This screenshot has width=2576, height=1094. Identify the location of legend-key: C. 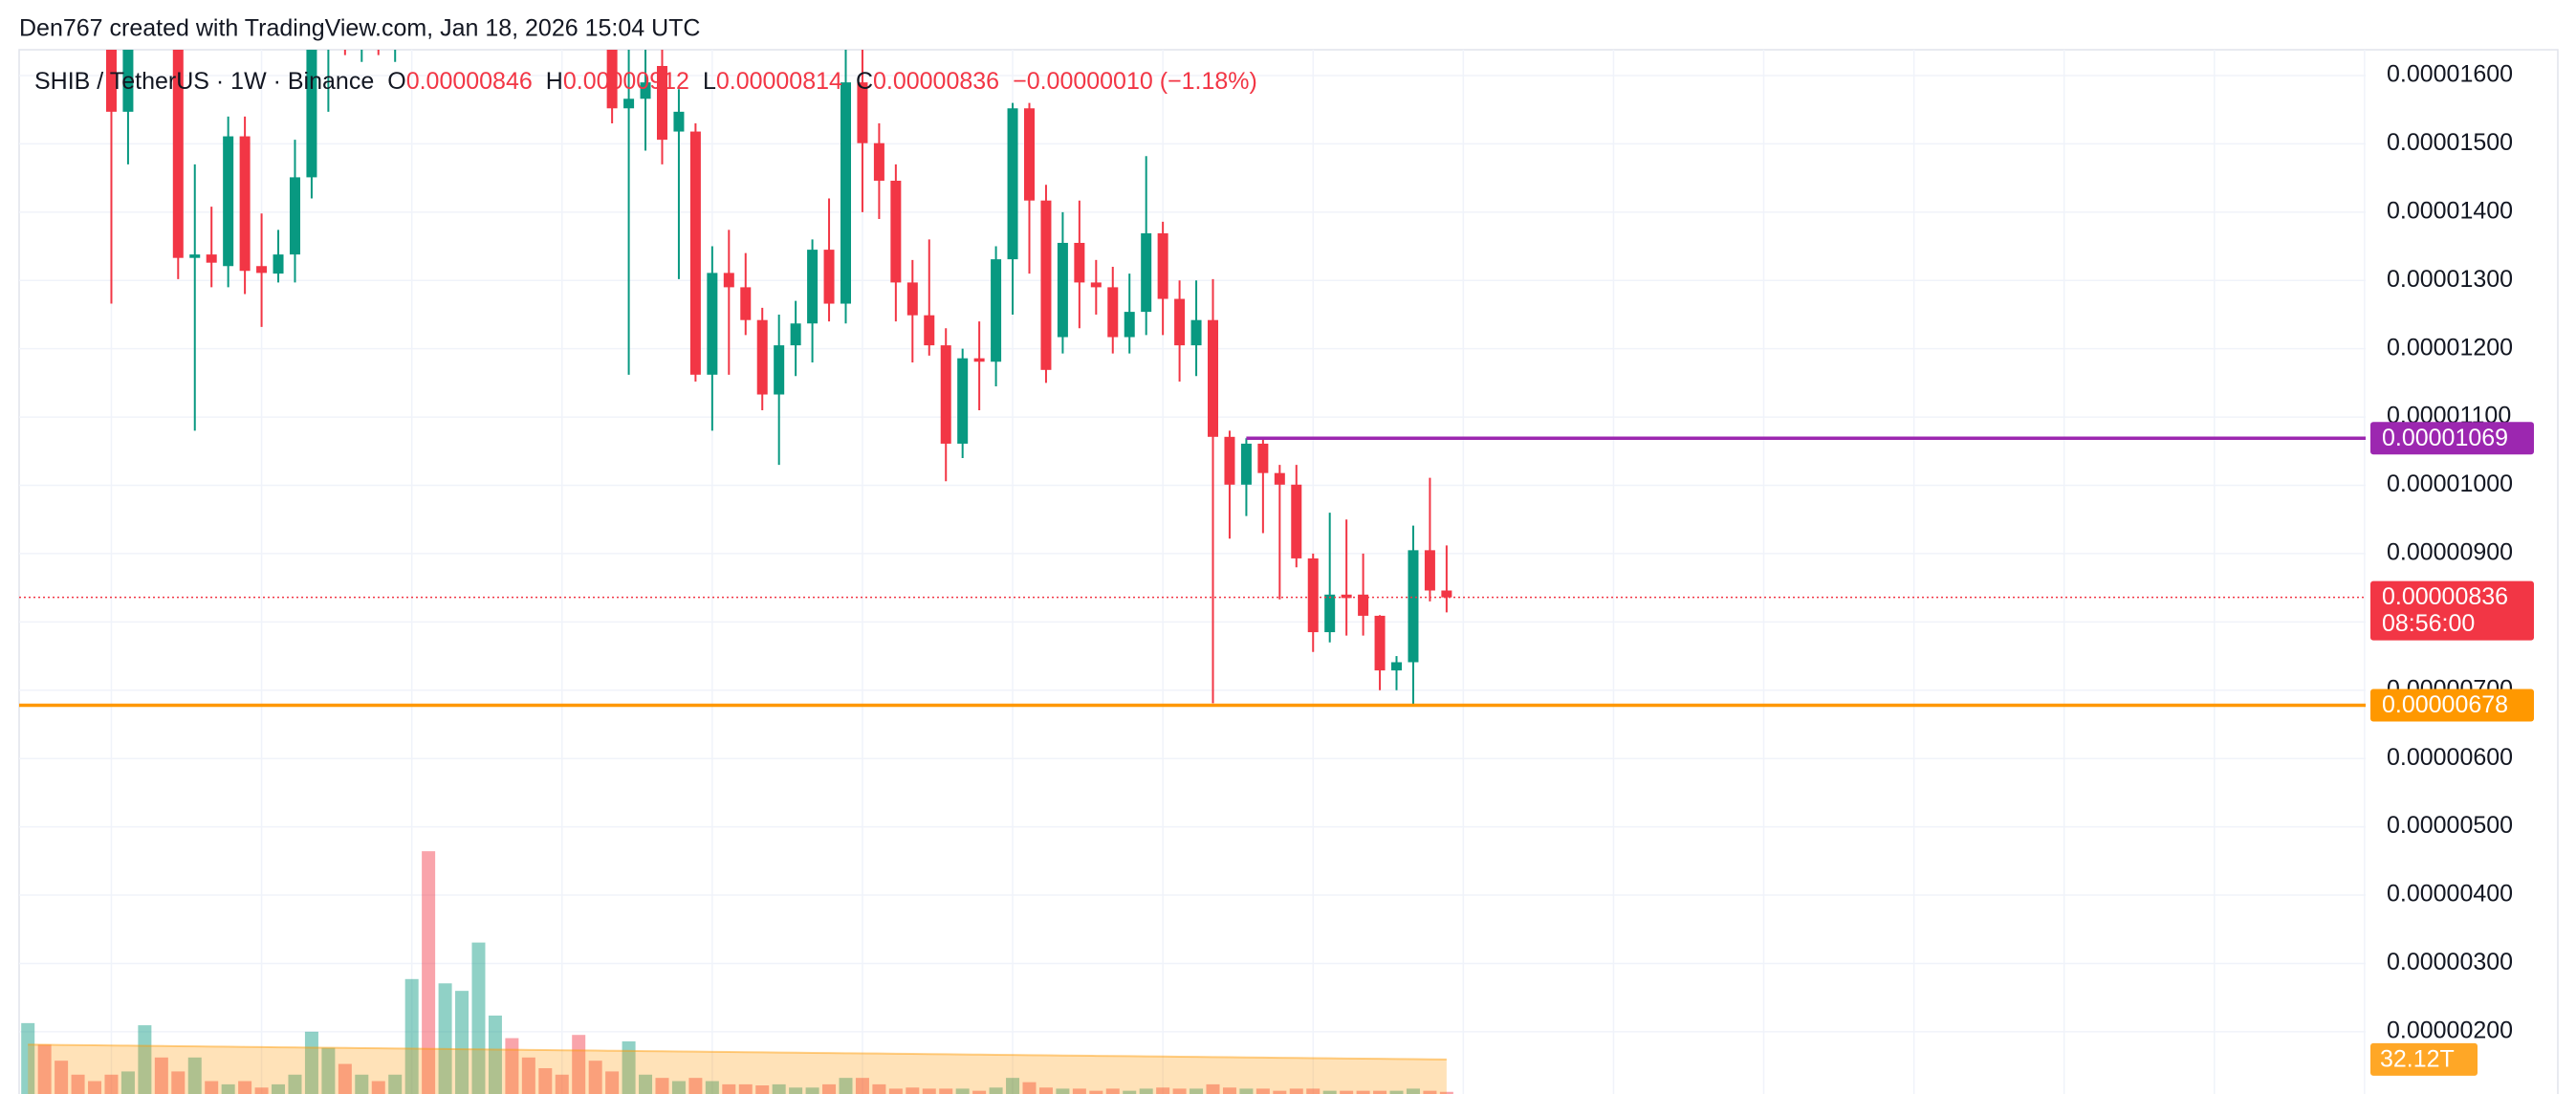
(864, 81).